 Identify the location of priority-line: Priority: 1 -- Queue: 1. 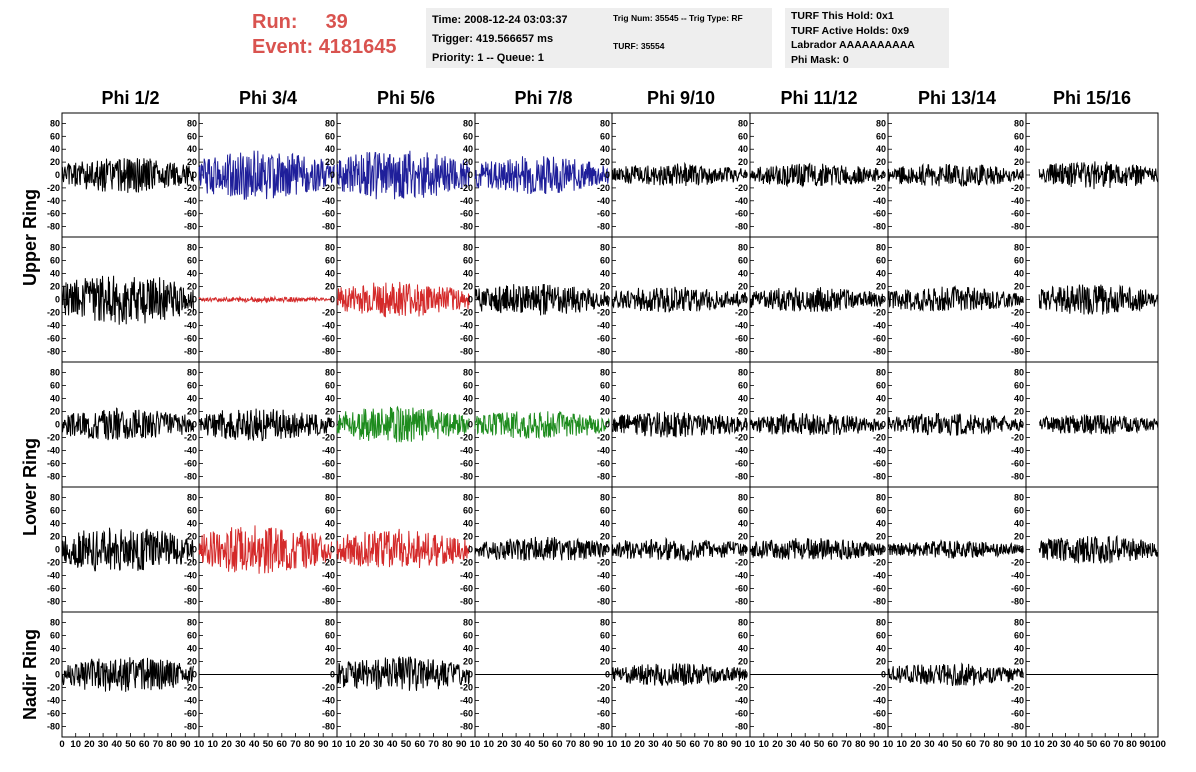
(488, 58).